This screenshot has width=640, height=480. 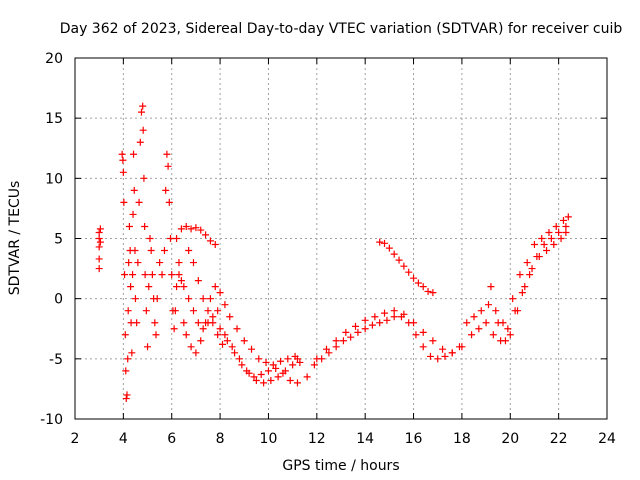 I want to click on x-tick-label-9: 20, so click(x=510, y=439).